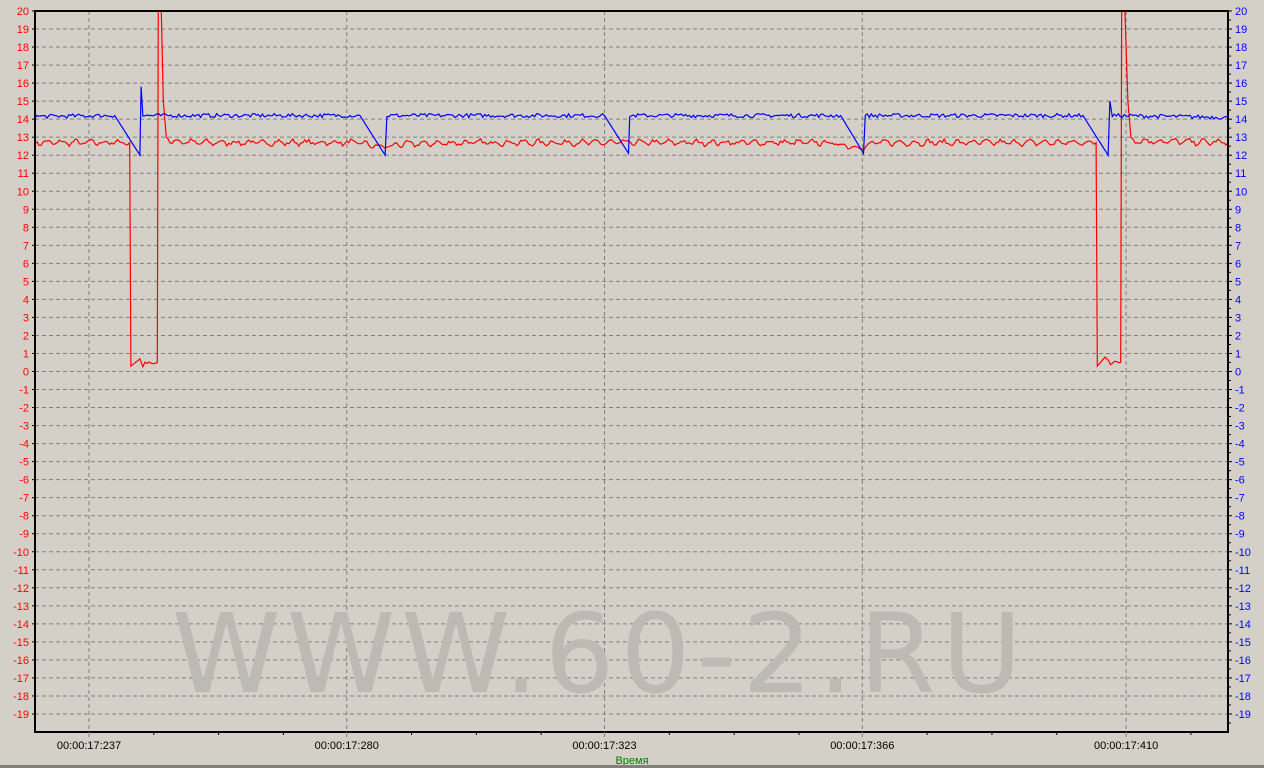  What do you see at coordinates (21, 679) in the screenshot?
I see `y-tick-label-left: -17` at bounding box center [21, 679].